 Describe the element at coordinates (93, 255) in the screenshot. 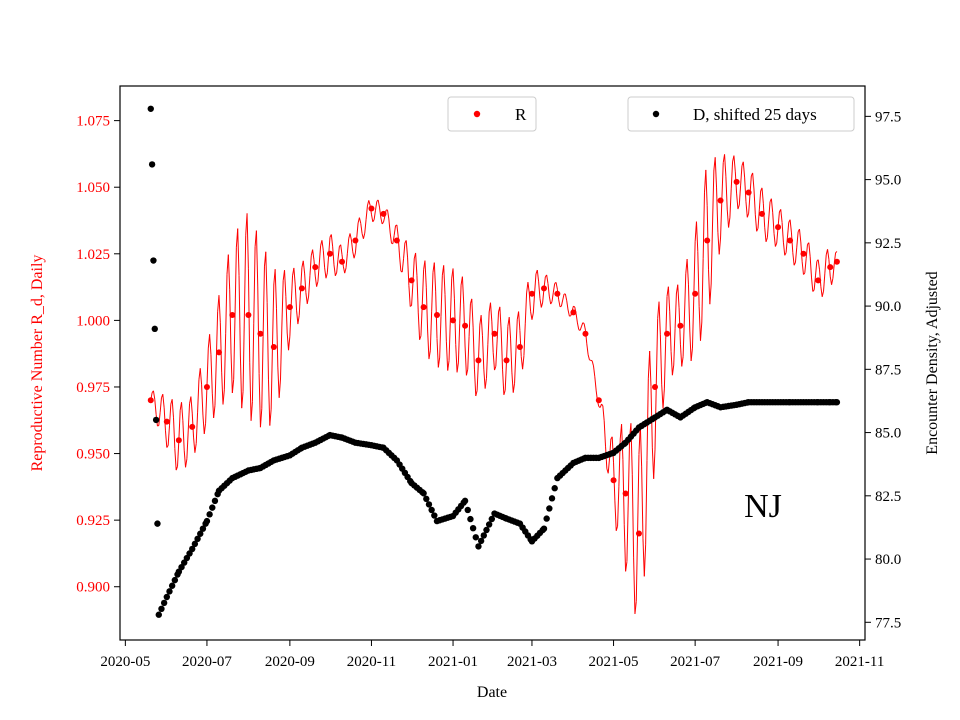

I see `y-tick-label-left: 1.025` at that location.